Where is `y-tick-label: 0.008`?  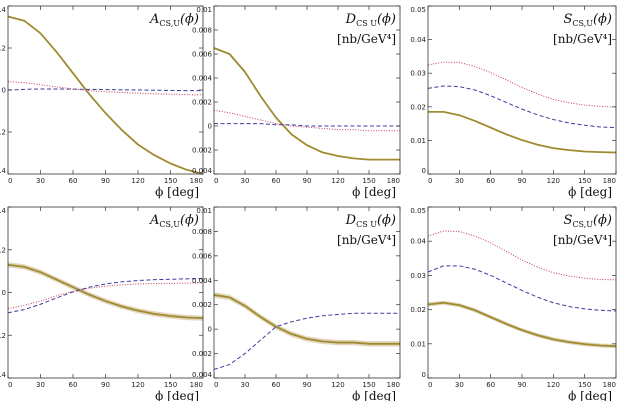
y-tick-label: 0.008 is located at coordinates (202, 232).